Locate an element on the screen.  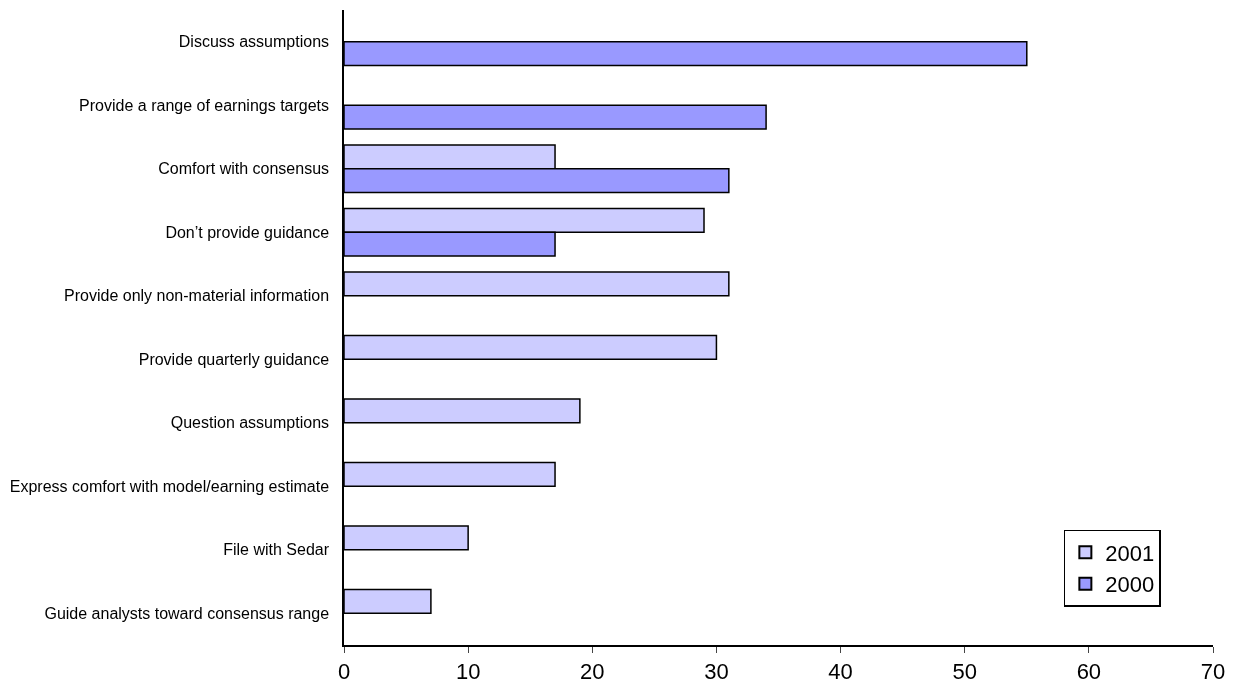
x-tick-label: 70 is located at coordinates (1213, 672).